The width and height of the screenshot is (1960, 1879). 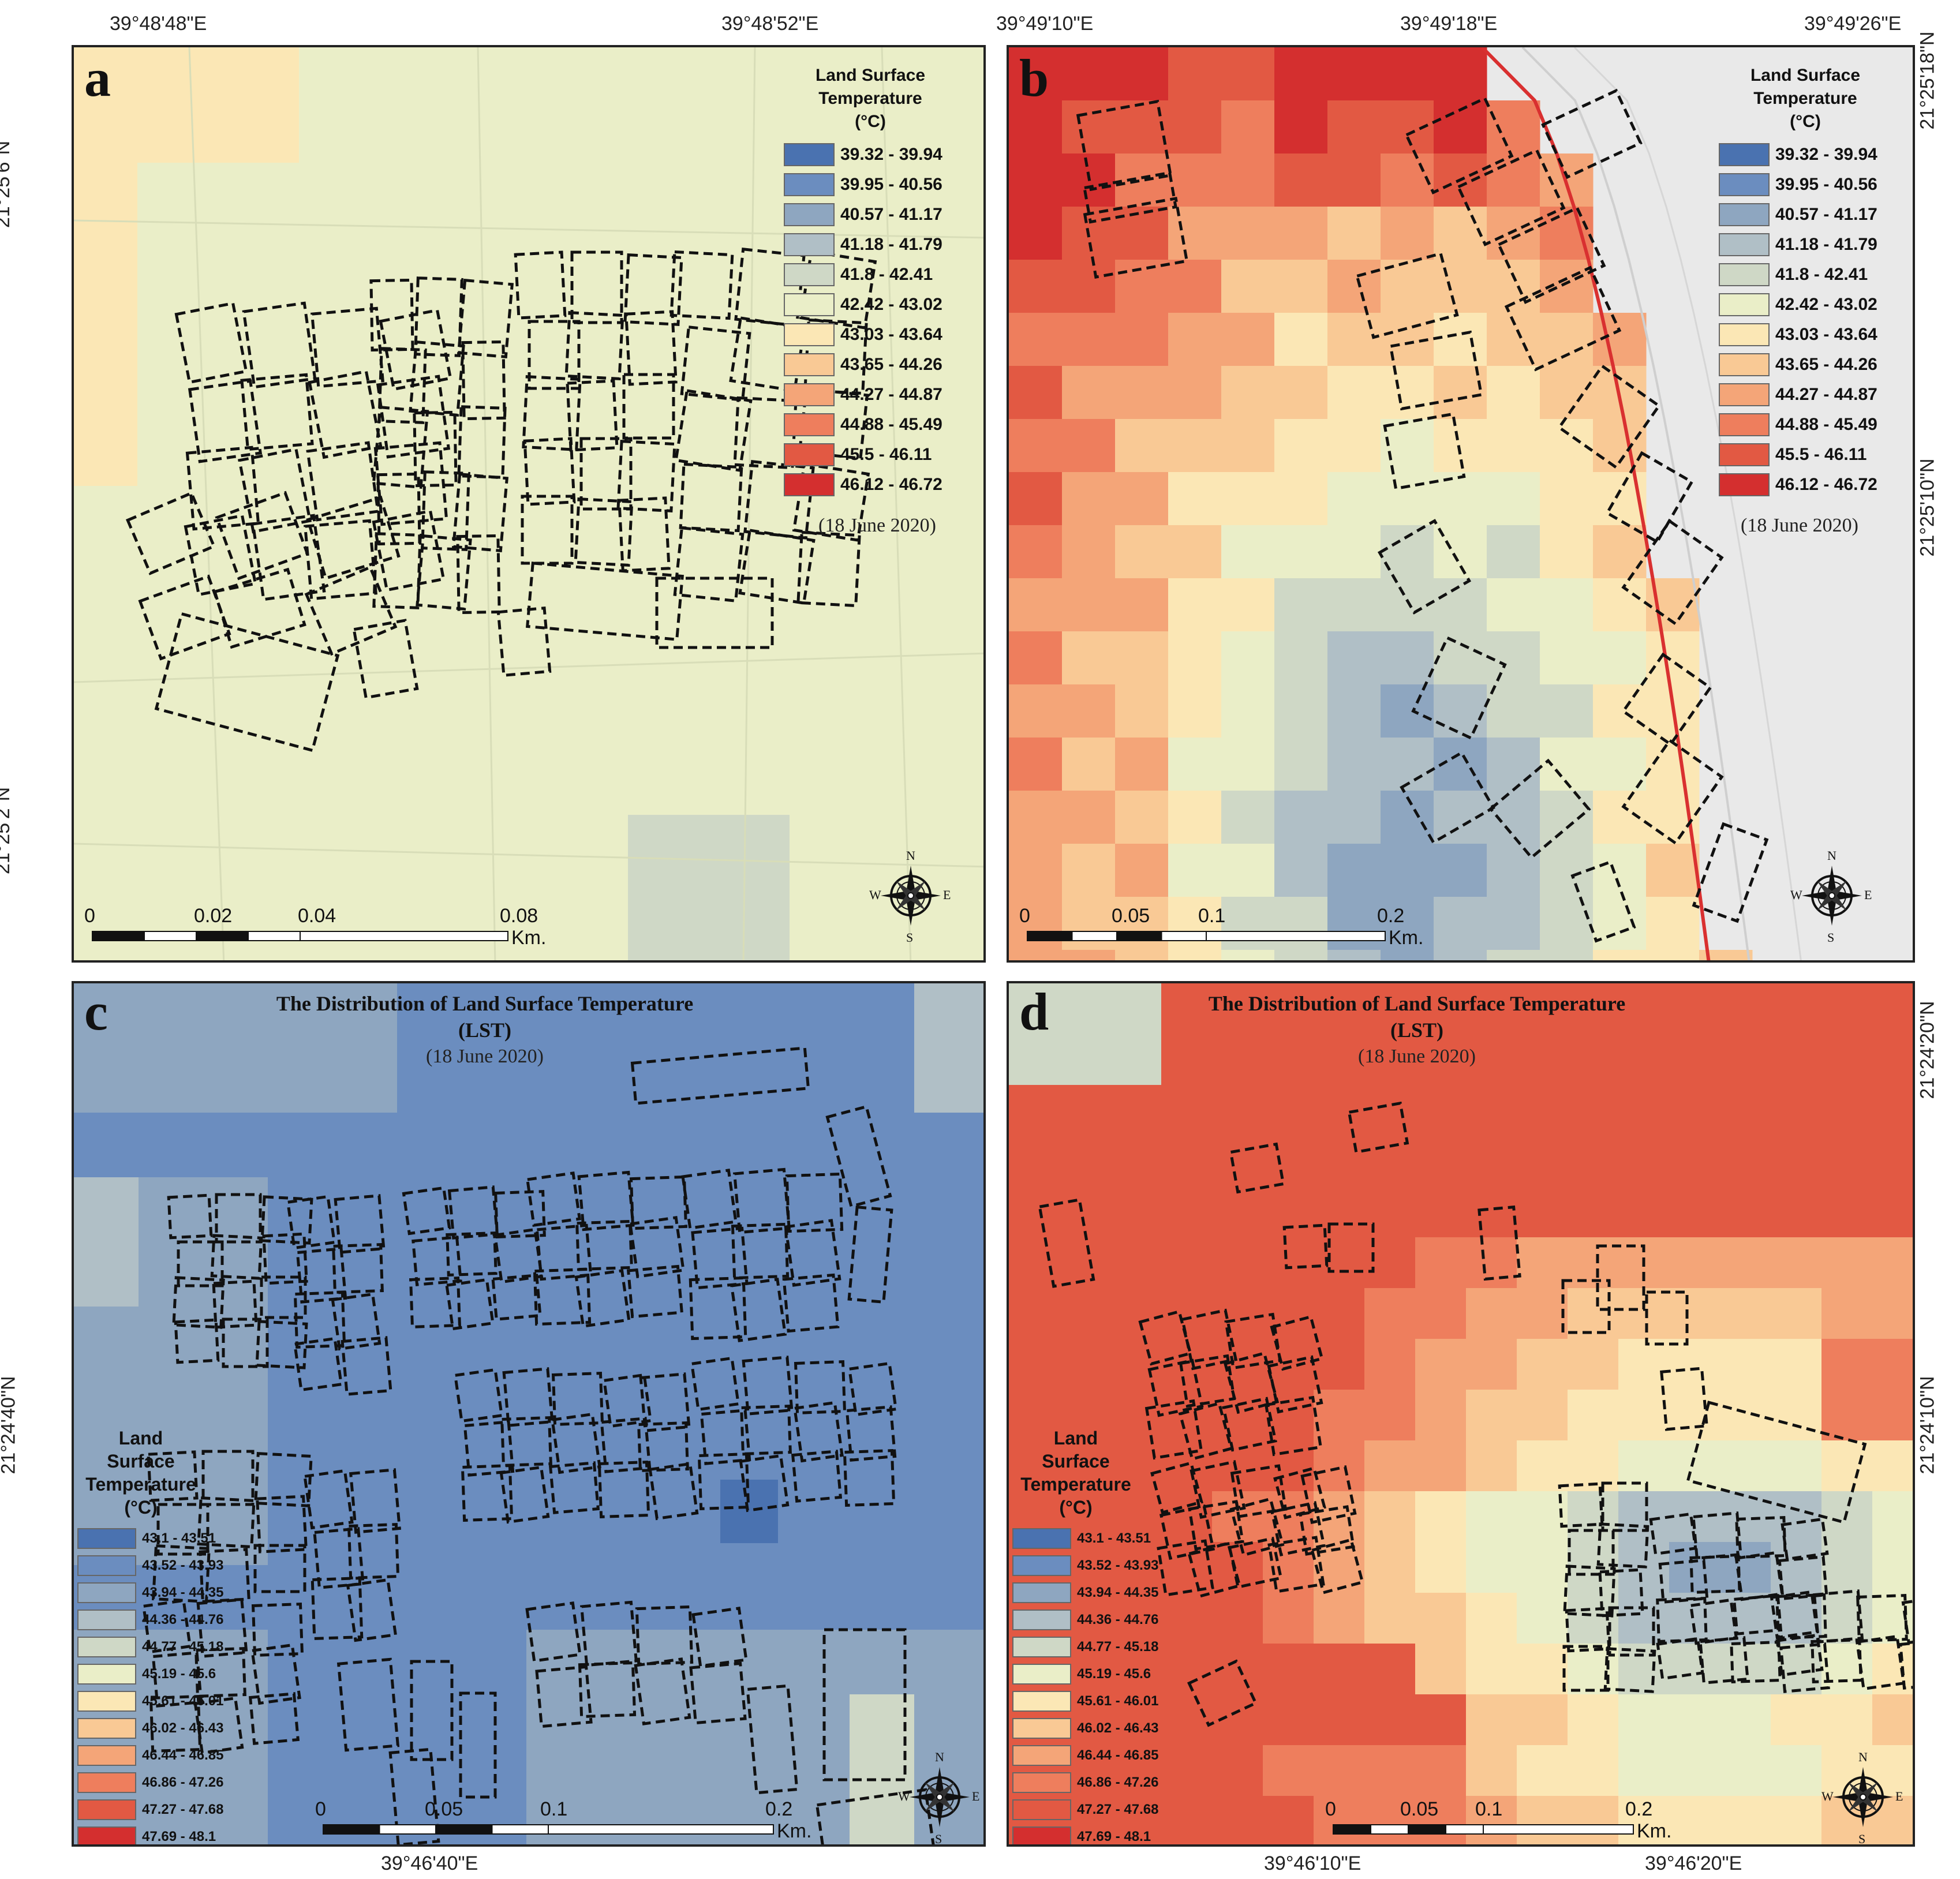 I want to click on legend-item: 47.69 - 48.1, so click(x=1081, y=1835).